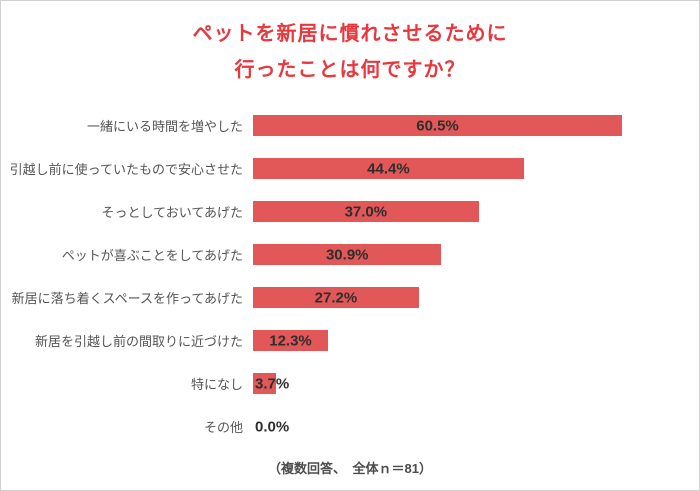 Image resolution: width=700 pixels, height=491 pixels. Describe the element at coordinates (272, 426) in the screenshot. I see `value-label: 0.0%` at that location.